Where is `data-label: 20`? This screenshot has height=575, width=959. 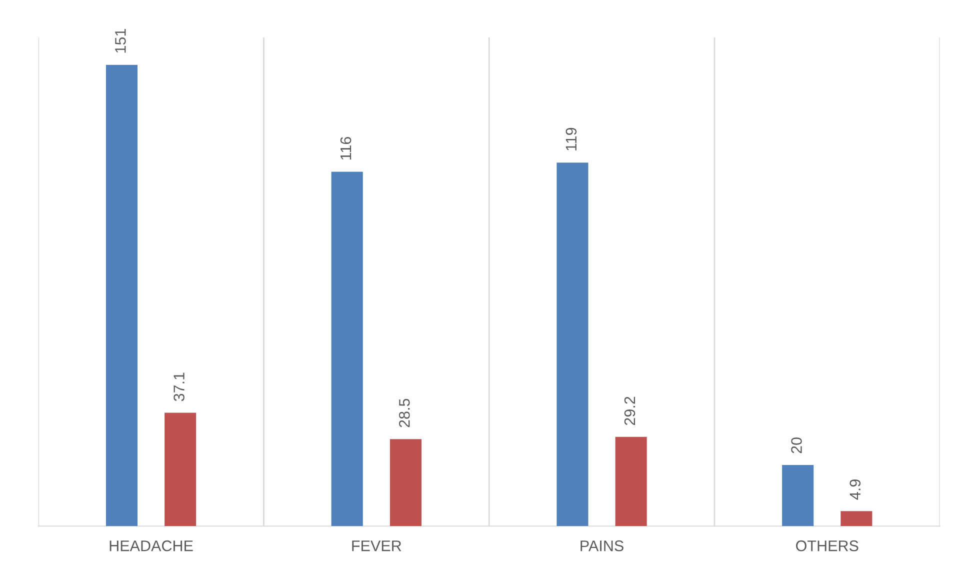
data-label: 20 is located at coordinates (796, 446).